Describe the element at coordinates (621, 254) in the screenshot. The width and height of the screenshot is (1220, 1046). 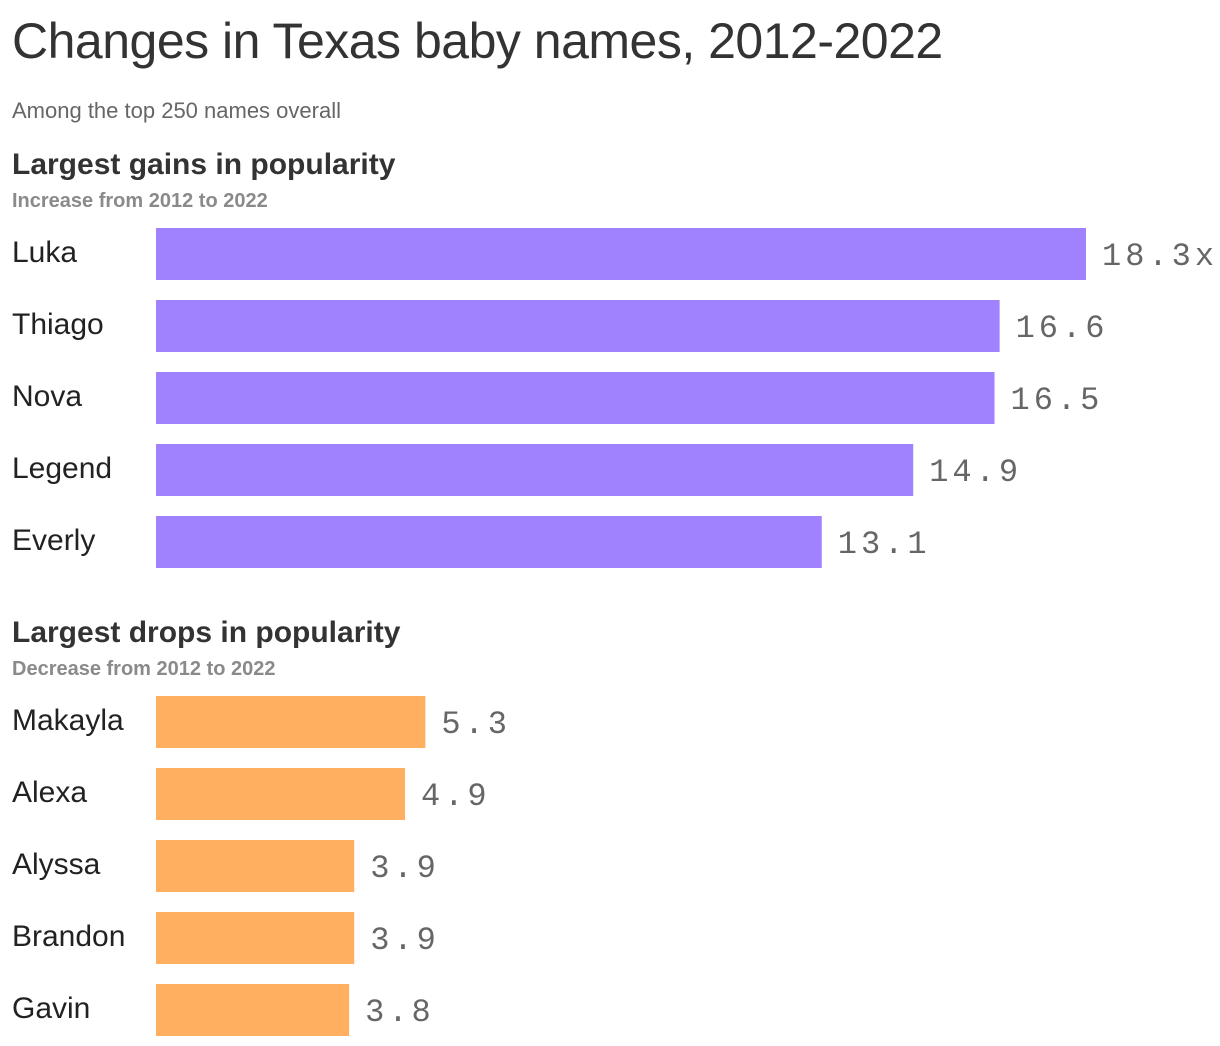
I see `gain-bar-luka` at that location.